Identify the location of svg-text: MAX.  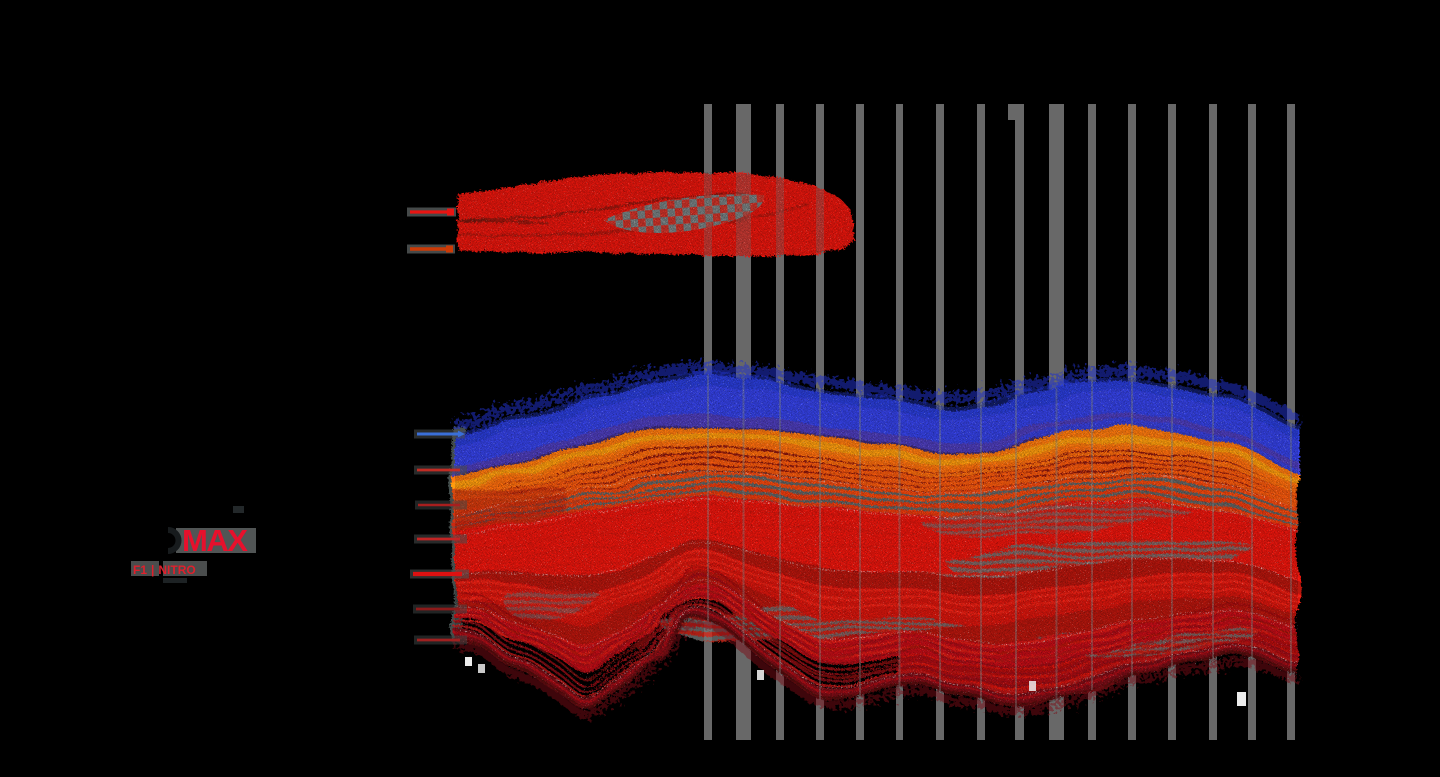
(215, 540).